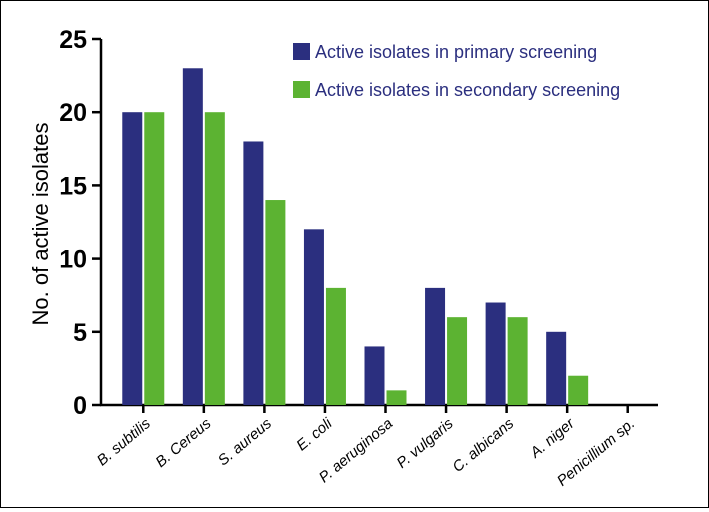 Image resolution: width=709 pixels, height=512 pixels. I want to click on legend-label: Active isolates in primary screening, so click(456, 52).